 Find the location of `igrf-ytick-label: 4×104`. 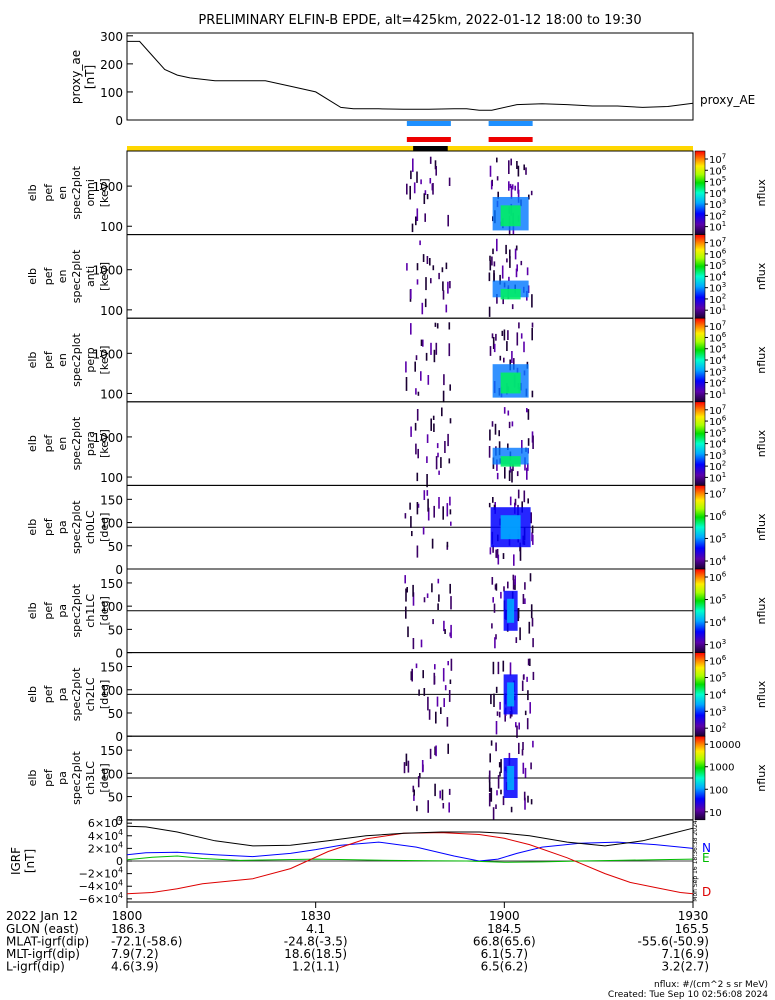

igrf-ytick-label: 4×104 is located at coordinates (105, 835).